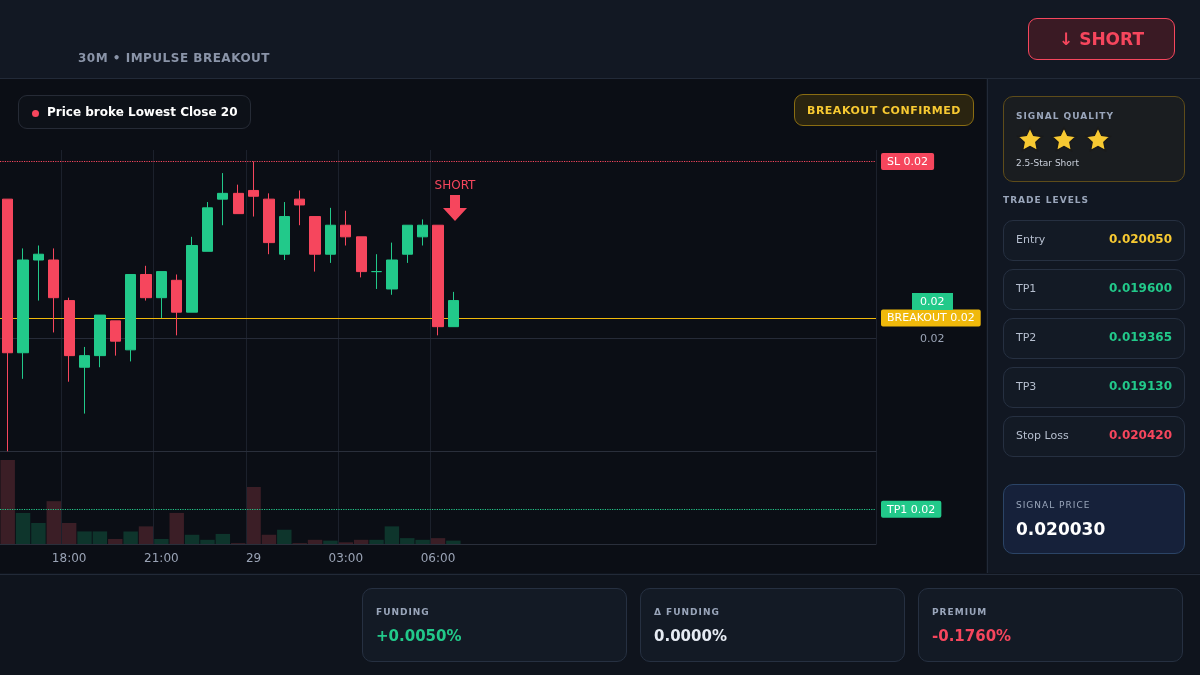 This screenshot has width=1200, height=675. What do you see at coordinates (253, 558) in the screenshot?
I see `x-tick-label: 29` at bounding box center [253, 558].